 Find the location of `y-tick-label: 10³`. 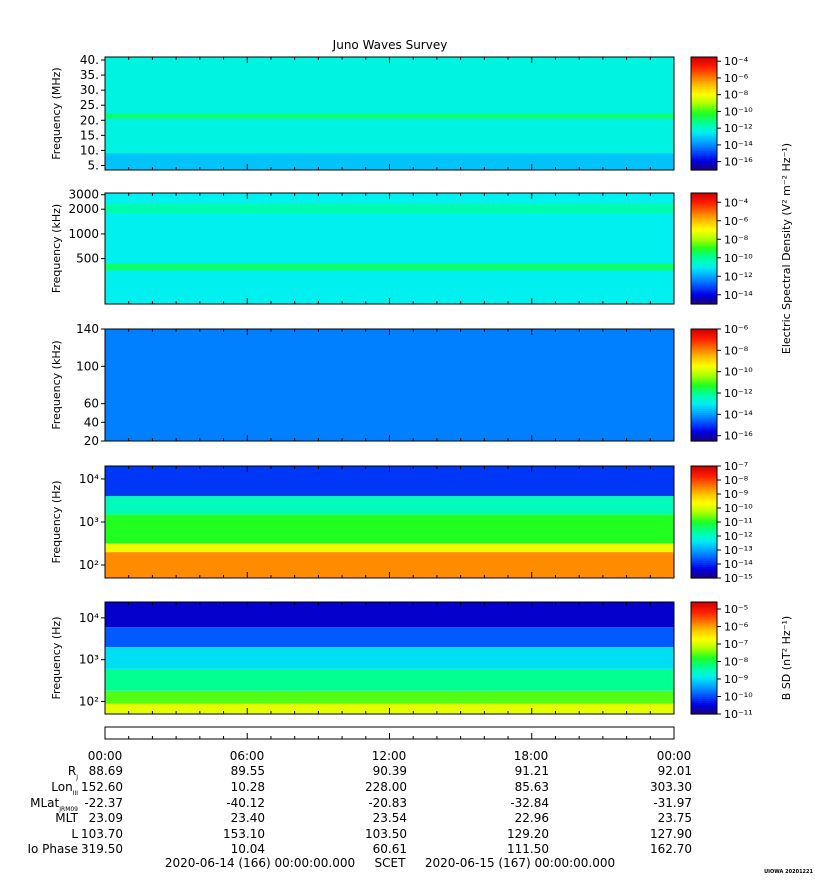

y-tick-label: 10³ is located at coordinates (89, 660).